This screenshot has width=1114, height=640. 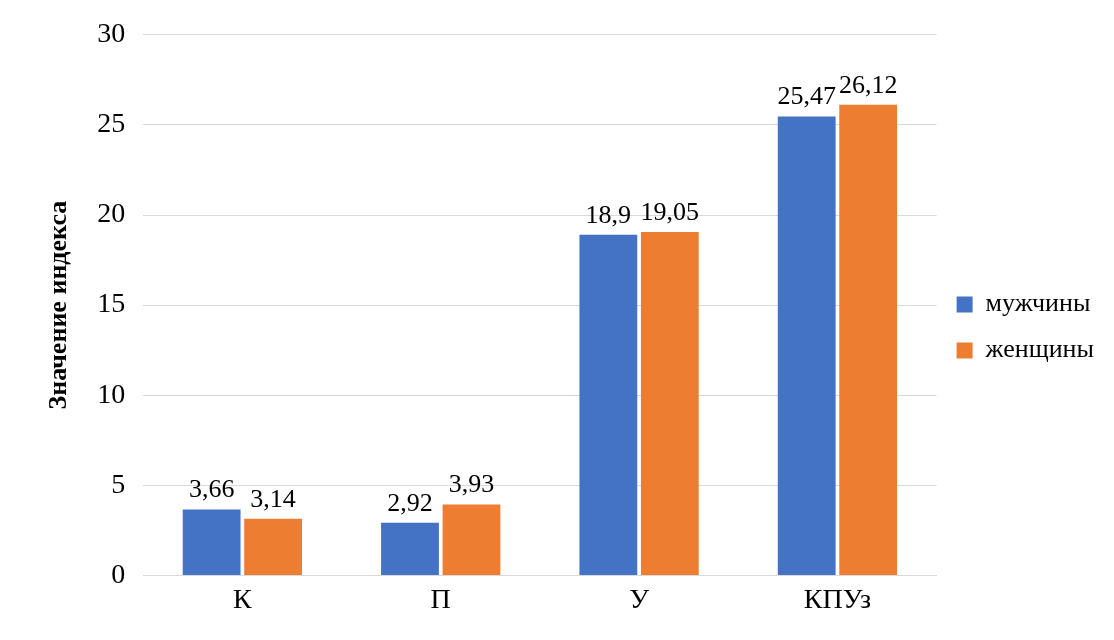 I want to click on y-axis-title: Значение индекса, so click(x=58, y=305).